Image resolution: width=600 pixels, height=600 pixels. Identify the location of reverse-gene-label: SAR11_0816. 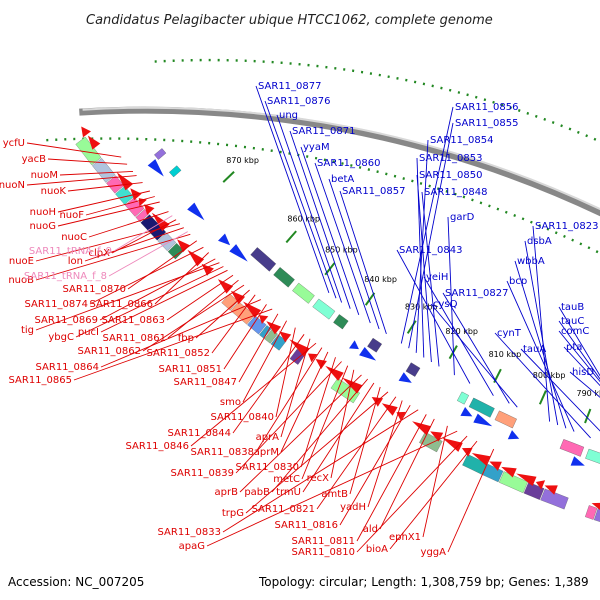
(307, 525).